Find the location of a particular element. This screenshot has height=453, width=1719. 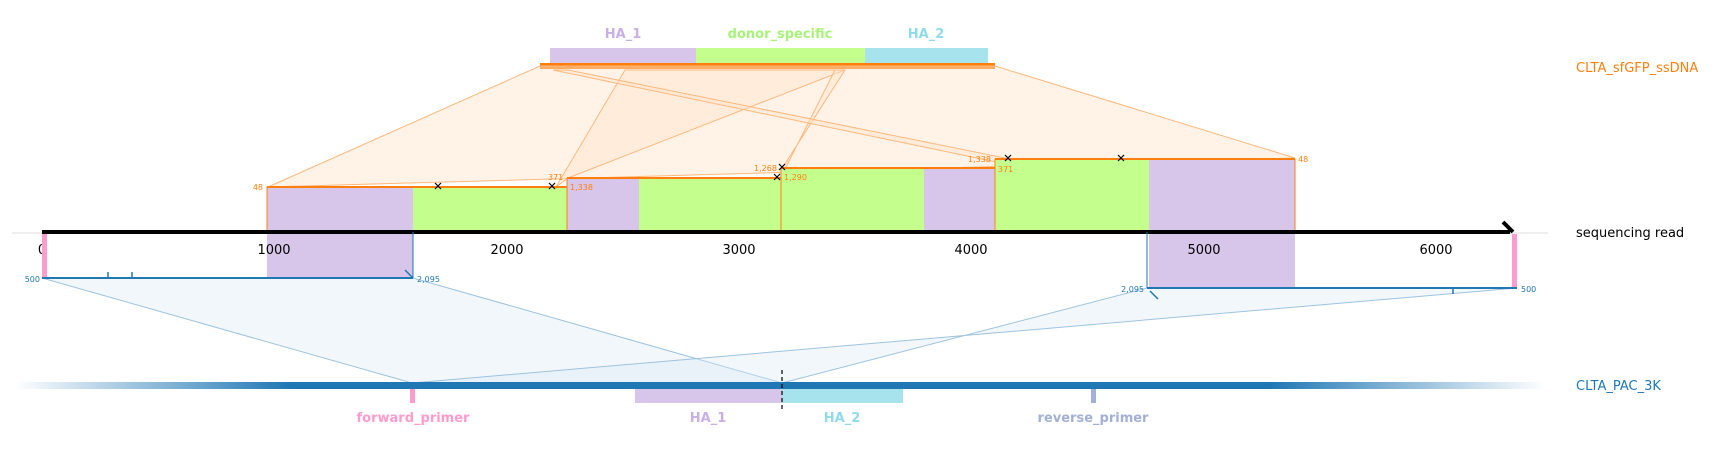

svg-text: 1,268 is located at coordinates (765, 168).